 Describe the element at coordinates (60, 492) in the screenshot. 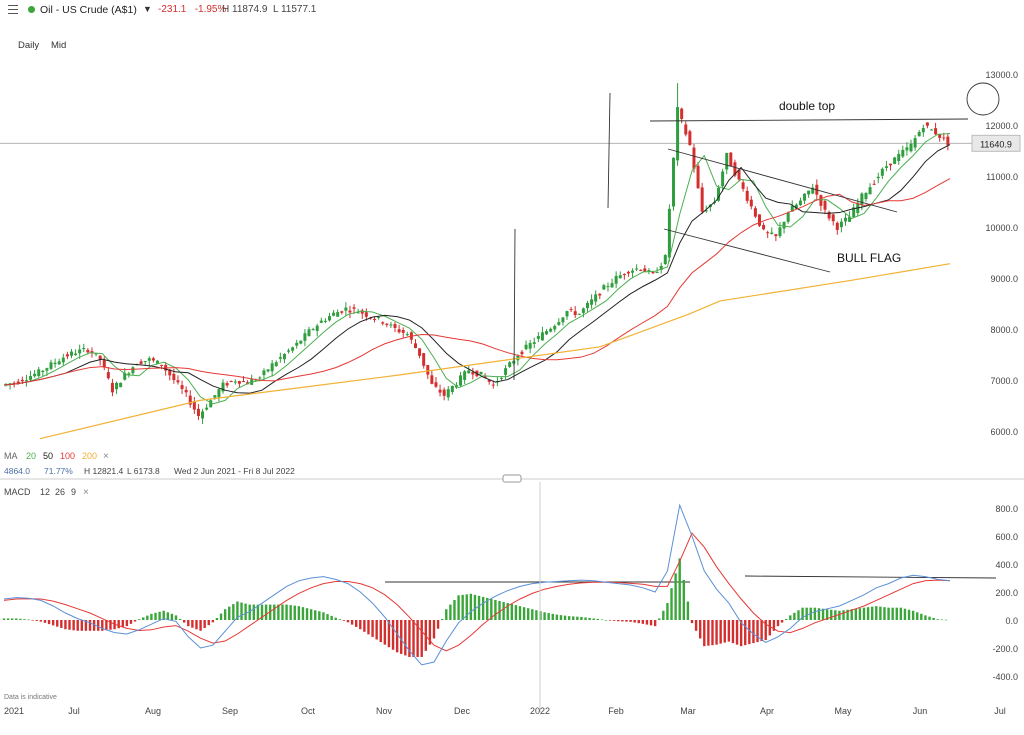

I see `macd-param-slow: 26` at that location.